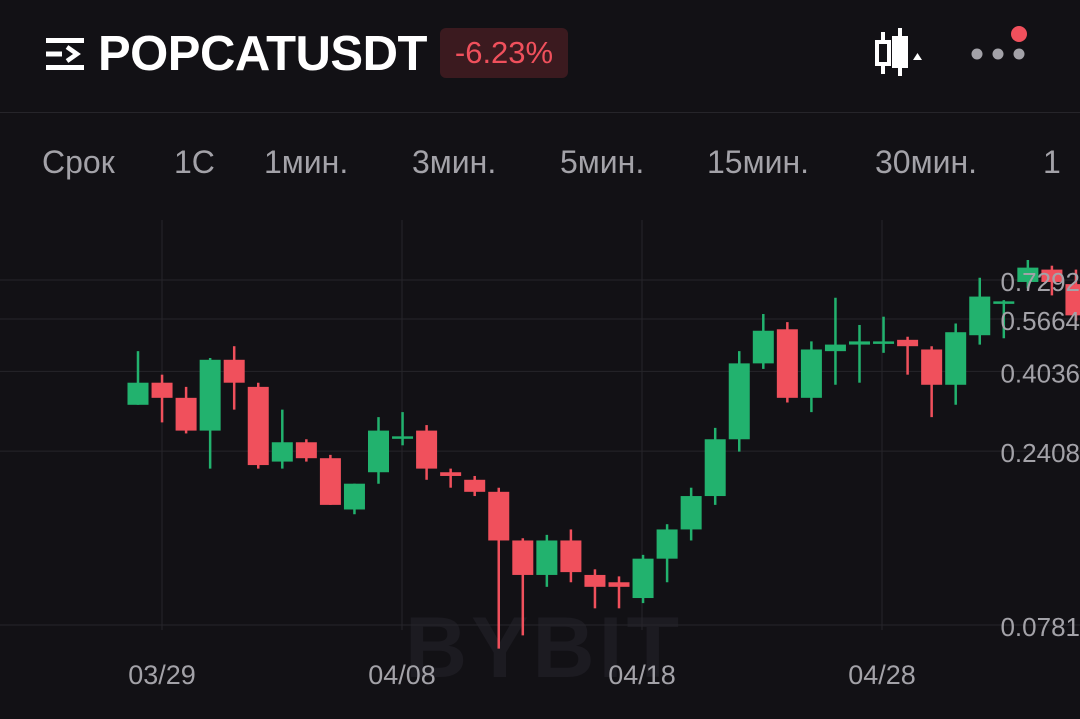  I want to click on header-divider, so click(540, 112).